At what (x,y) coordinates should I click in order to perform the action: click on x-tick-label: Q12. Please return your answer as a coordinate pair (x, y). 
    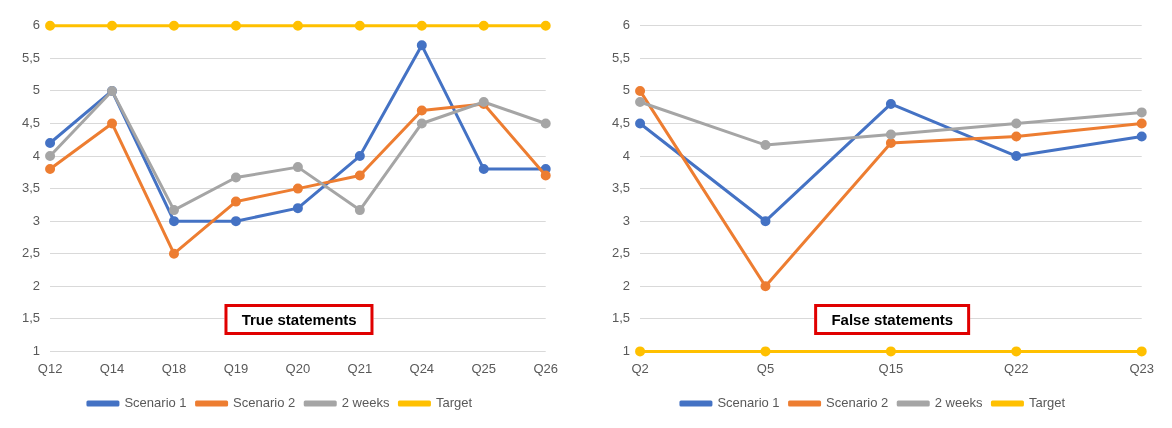
    Looking at the image, I should click on (50, 368).